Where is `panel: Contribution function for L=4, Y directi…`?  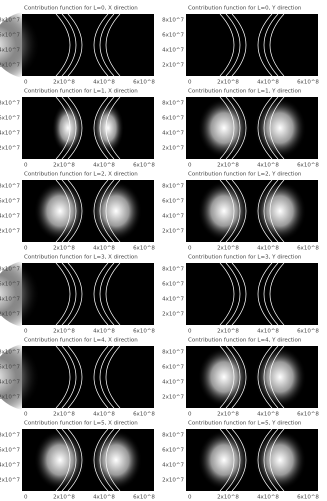 panel: Contribution function for L=4, Y directi… is located at coordinates (240, 378).